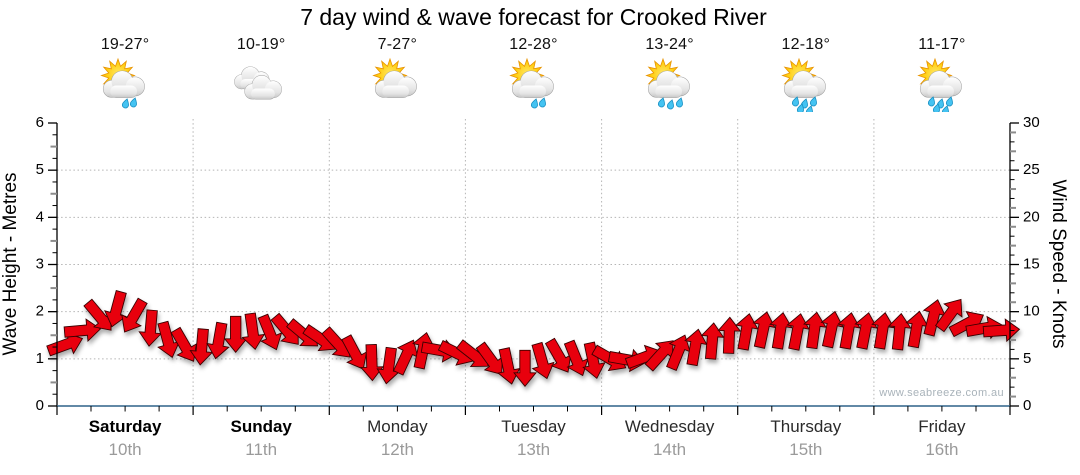  What do you see at coordinates (125, 426) in the screenshot?
I see `day-name: Saturday` at bounding box center [125, 426].